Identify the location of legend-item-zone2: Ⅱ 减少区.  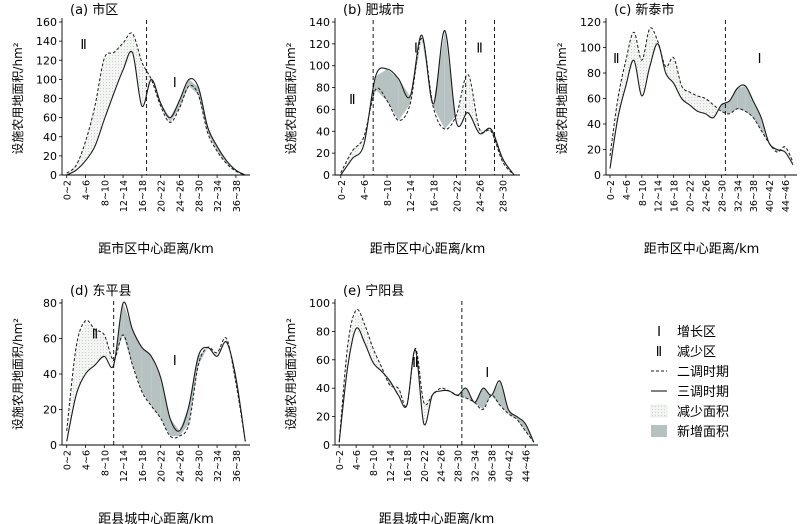
(686, 352).